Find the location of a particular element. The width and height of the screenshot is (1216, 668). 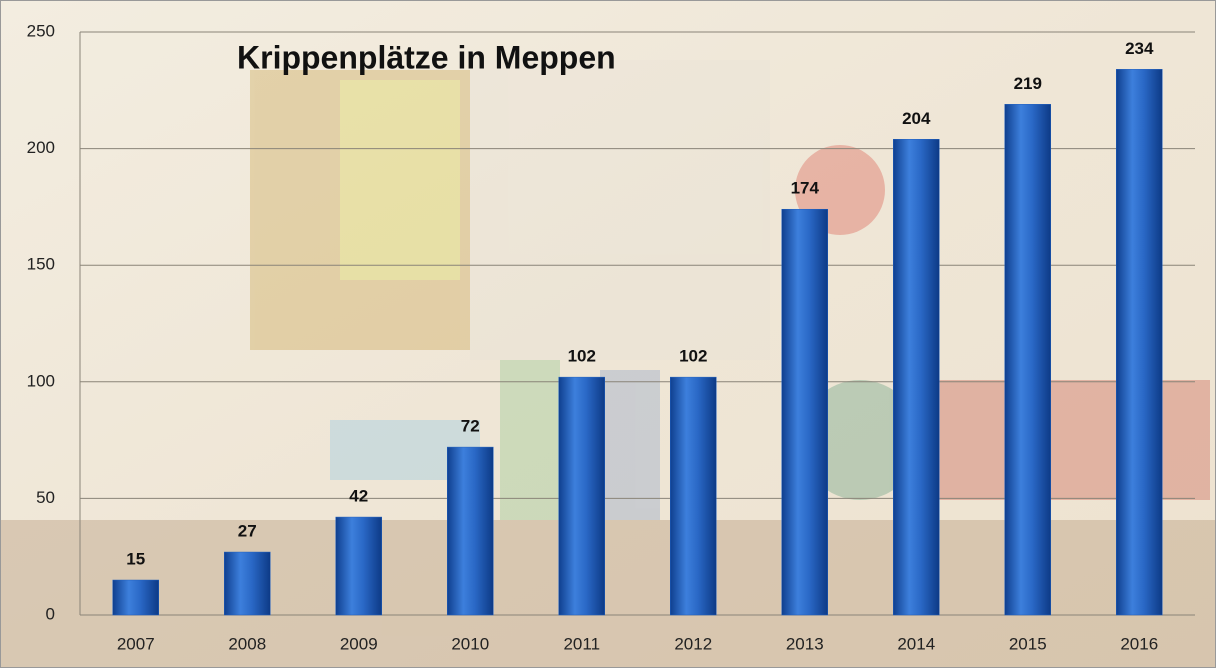

value-label: 219 is located at coordinates (1028, 83).